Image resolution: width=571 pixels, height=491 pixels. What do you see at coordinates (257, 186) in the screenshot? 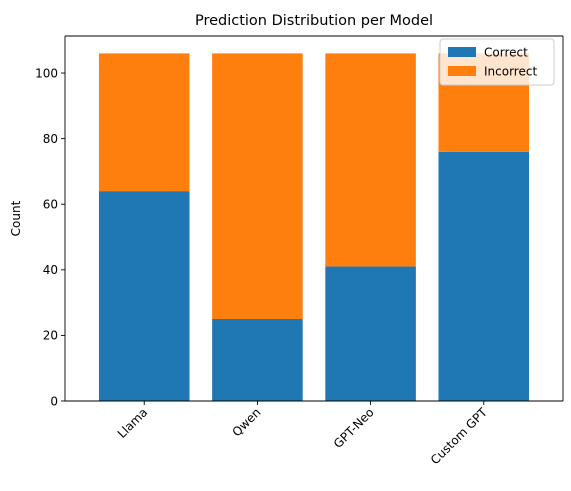
I see `bar-incorrect-qwen` at bounding box center [257, 186].